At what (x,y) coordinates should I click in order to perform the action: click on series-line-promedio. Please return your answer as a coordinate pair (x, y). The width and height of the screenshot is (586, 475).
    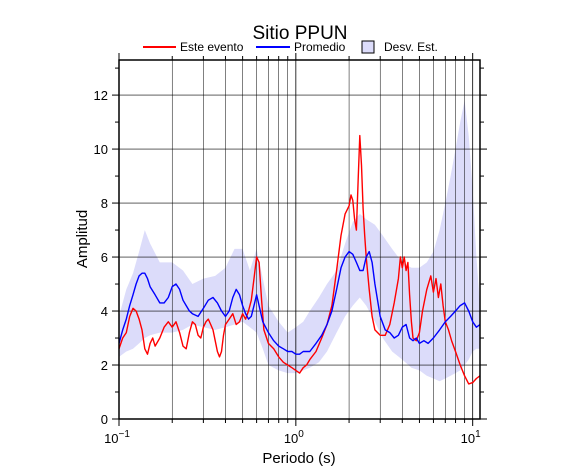
    Looking at the image, I should click on (299, 302).